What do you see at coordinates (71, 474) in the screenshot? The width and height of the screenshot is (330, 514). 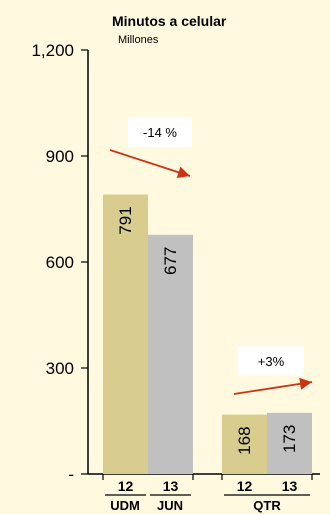 I see `y-tick-label: -` at bounding box center [71, 474].